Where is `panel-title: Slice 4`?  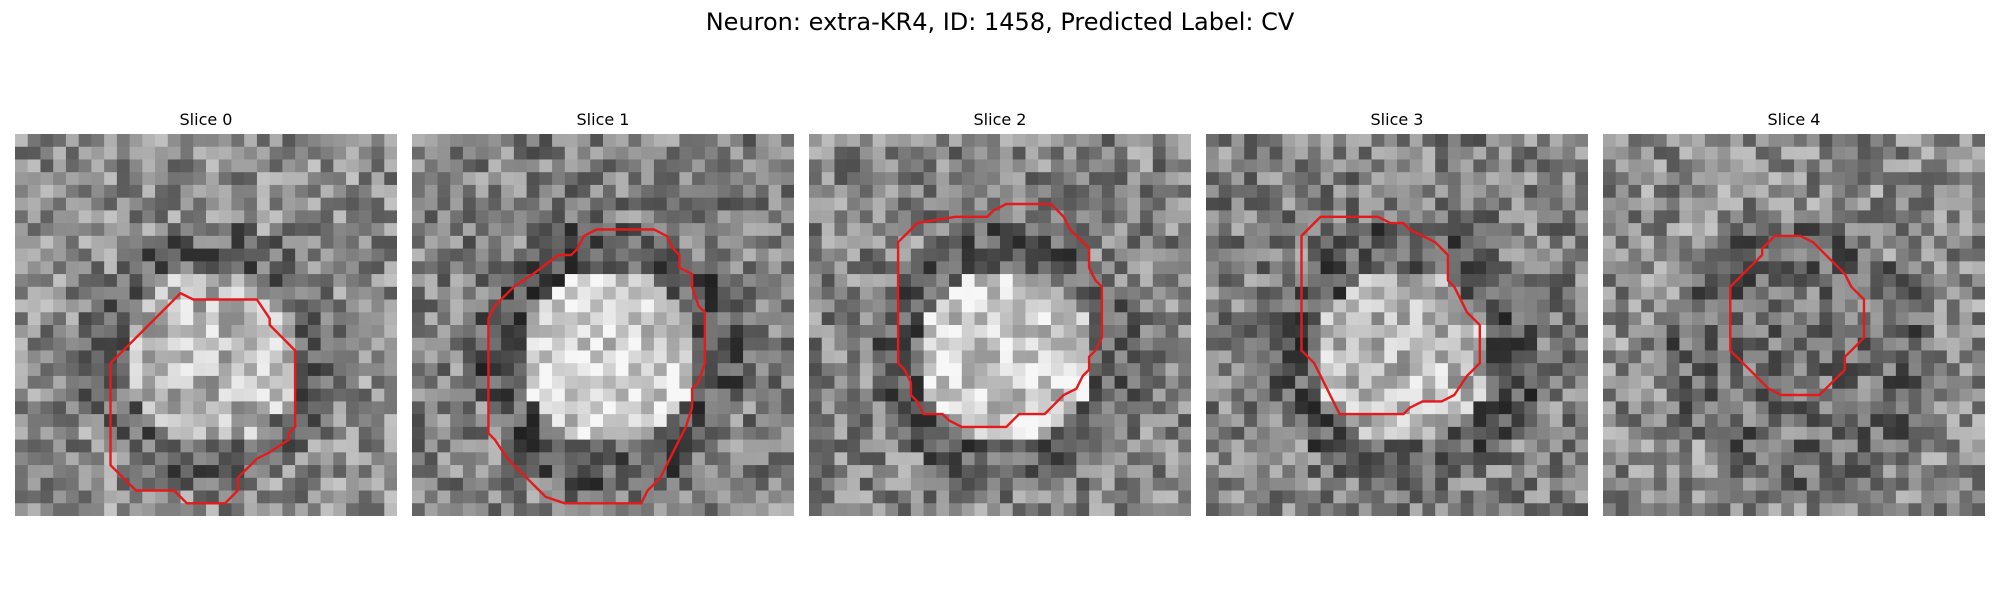 panel-title: Slice 4 is located at coordinates (1794, 119).